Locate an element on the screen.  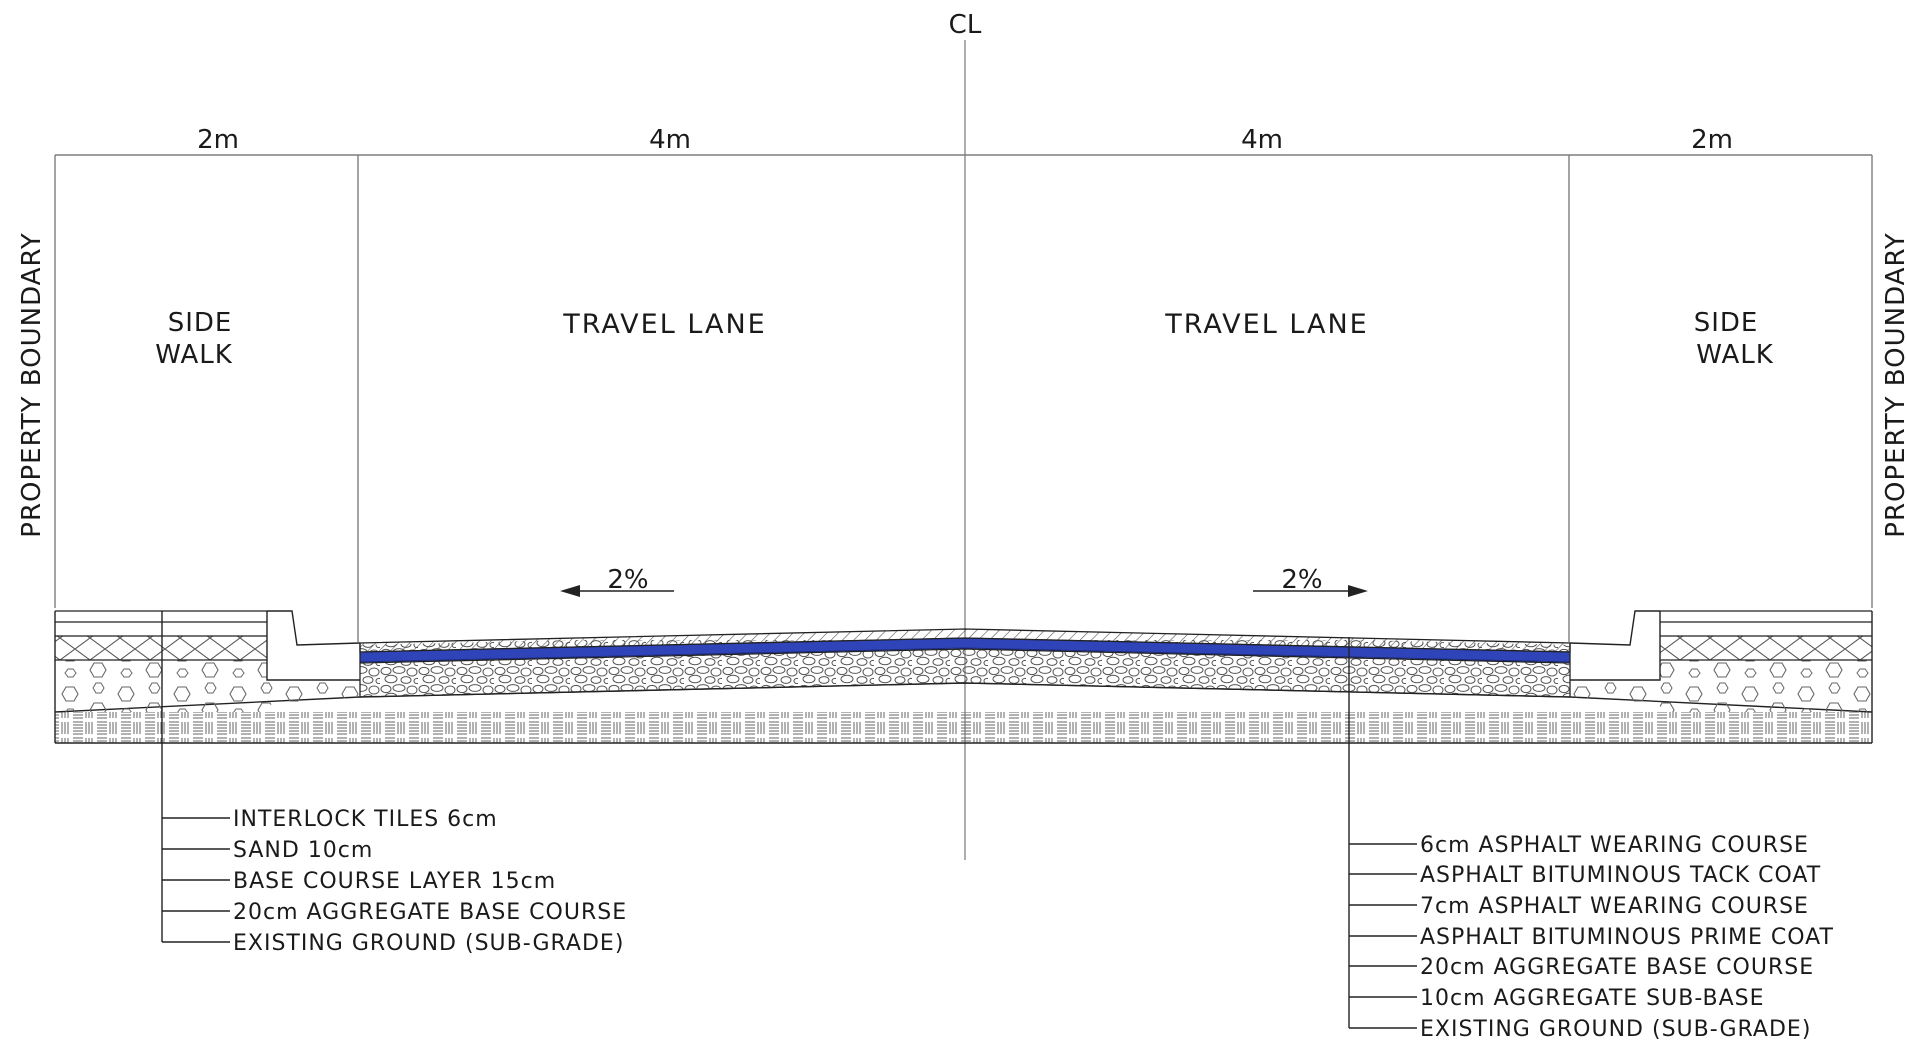
roadway-layer-label: 10cm AGGREGATE SUB-BASE is located at coordinates (1592, 998).